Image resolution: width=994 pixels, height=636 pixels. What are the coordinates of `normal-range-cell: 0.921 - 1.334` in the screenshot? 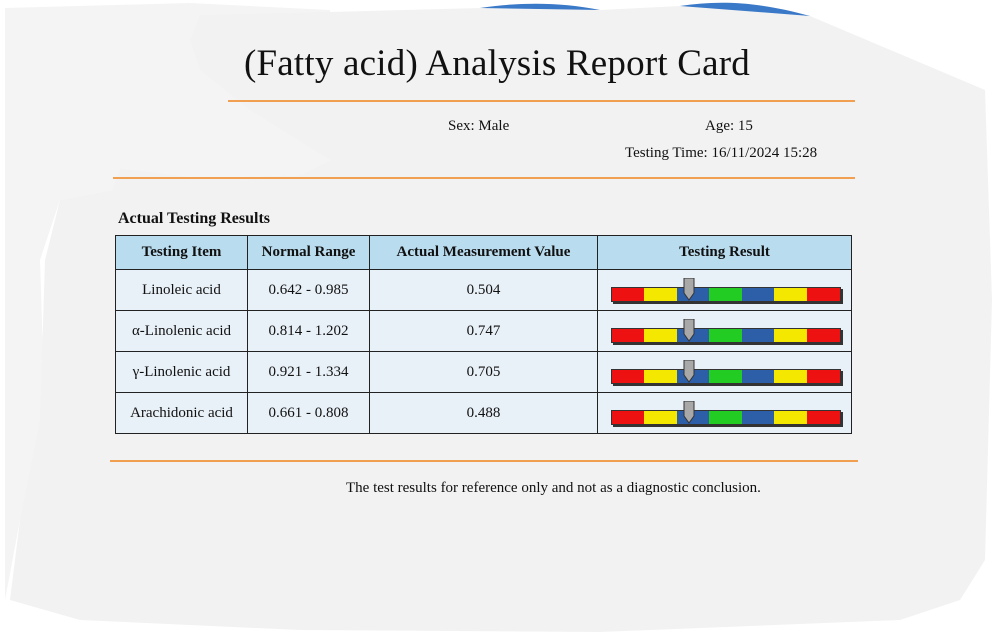 It's located at (308, 372).